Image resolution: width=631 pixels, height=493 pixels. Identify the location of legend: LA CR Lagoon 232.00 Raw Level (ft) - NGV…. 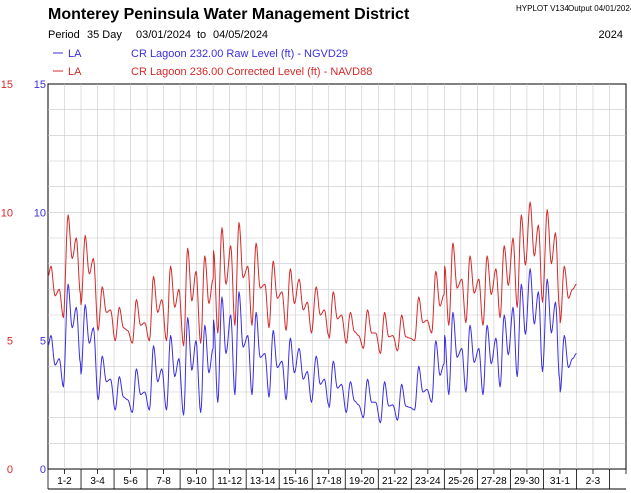
(212, 63).